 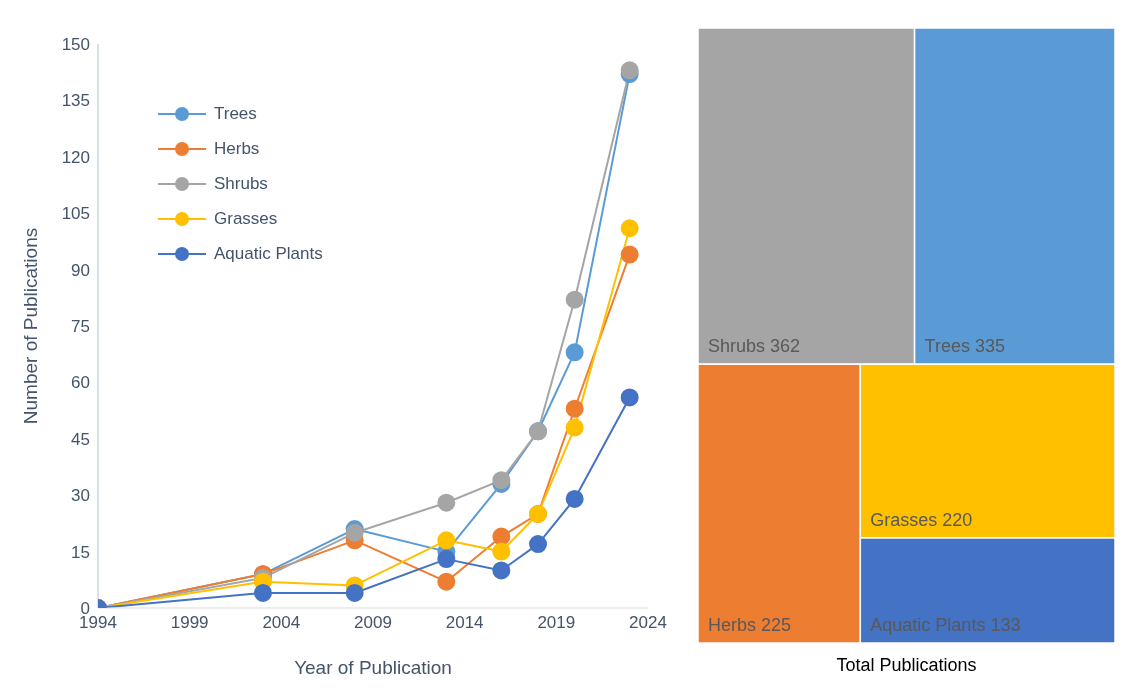 What do you see at coordinates (464, 623) in the screenshot?
I see `x-tick-label: 2014` at bounding box center [464, 623].